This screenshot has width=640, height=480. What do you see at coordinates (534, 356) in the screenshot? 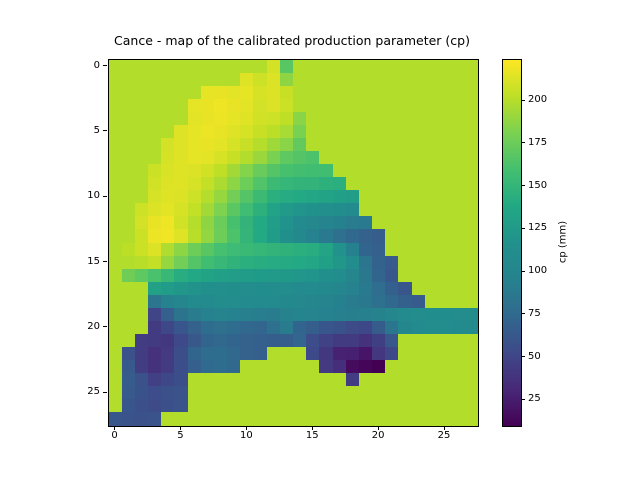
I see `colorbar-tick-label: 50` at bounding box center [534, 356].